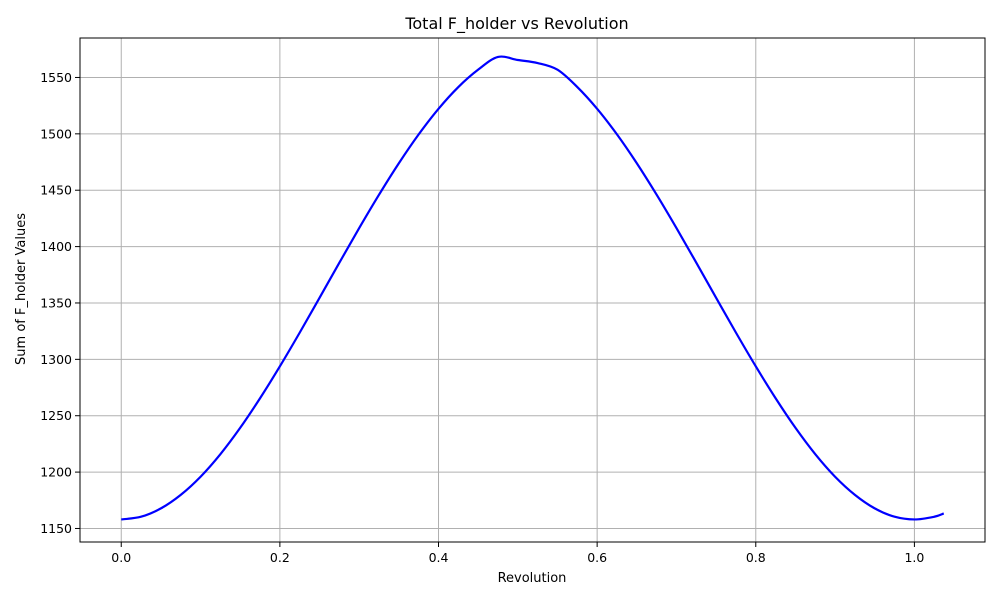 The height and width of the screenshot is (600, 1000). I want to click on y-tick-label: 1500, so click(56, 133).